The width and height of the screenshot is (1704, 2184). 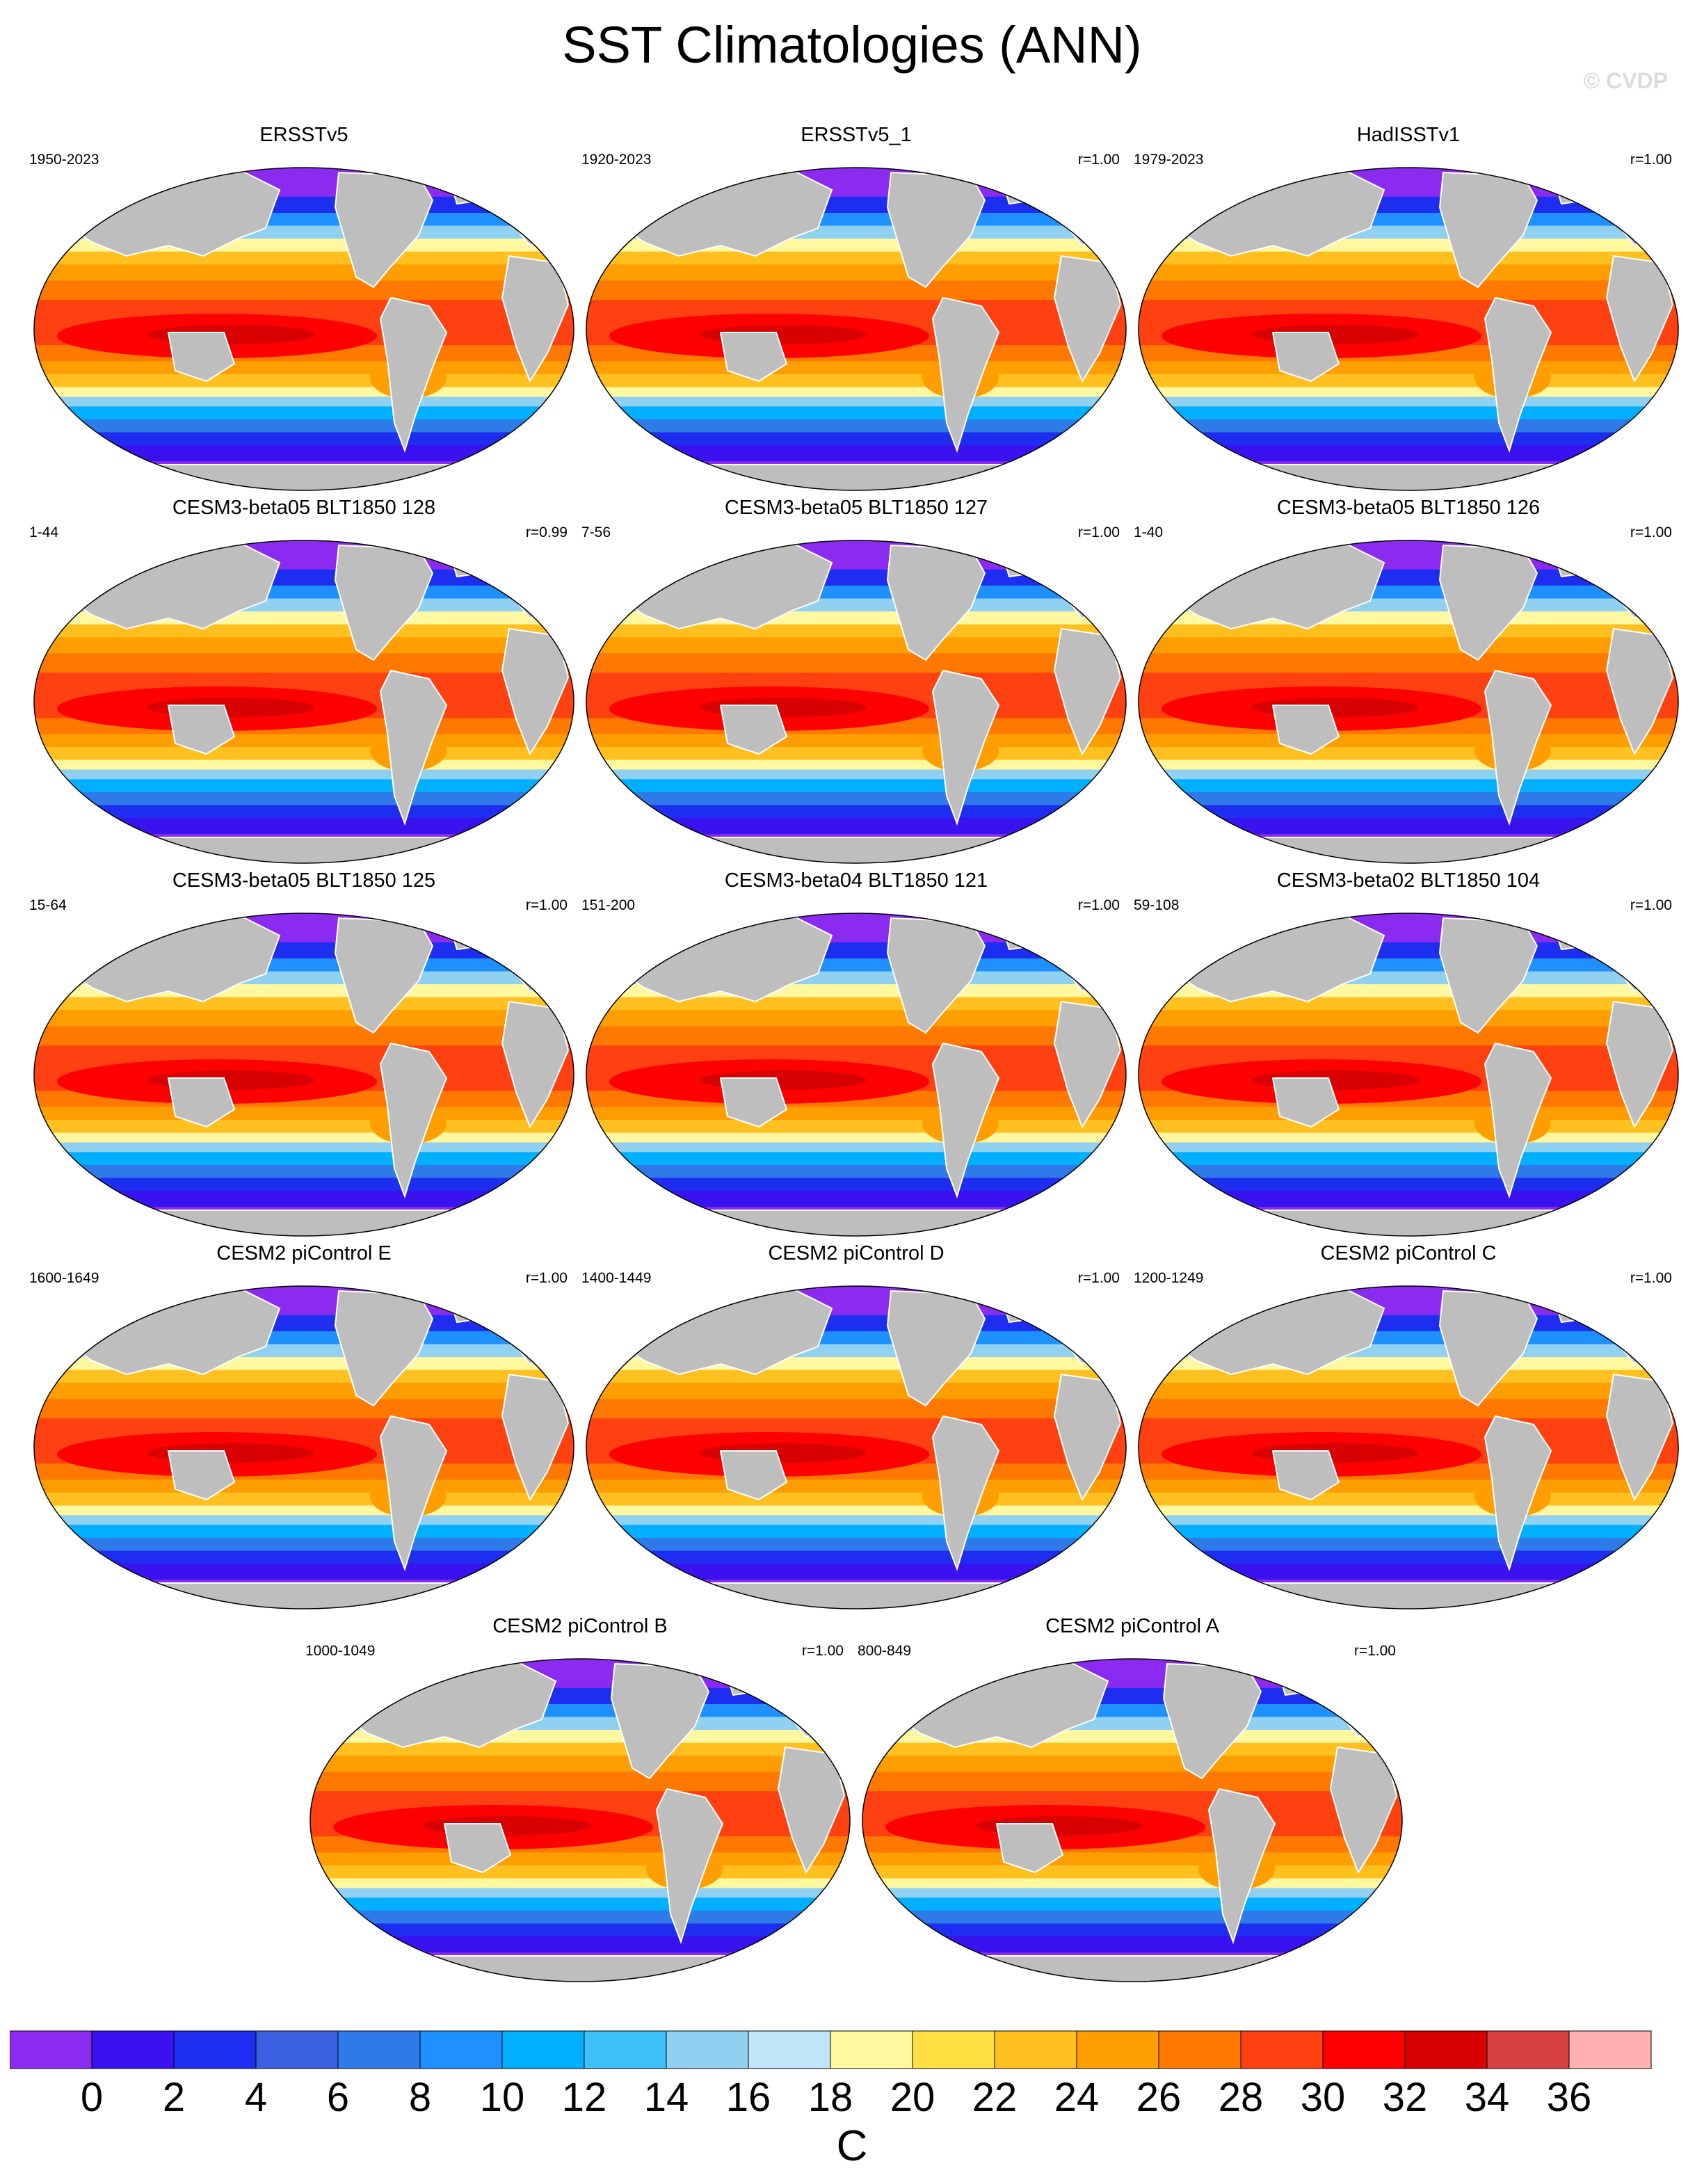 What do you see at coordinates (304, 135) in the screenshot?
I see `panel-title: ERSSTv5` at bounding box center [304, 135].